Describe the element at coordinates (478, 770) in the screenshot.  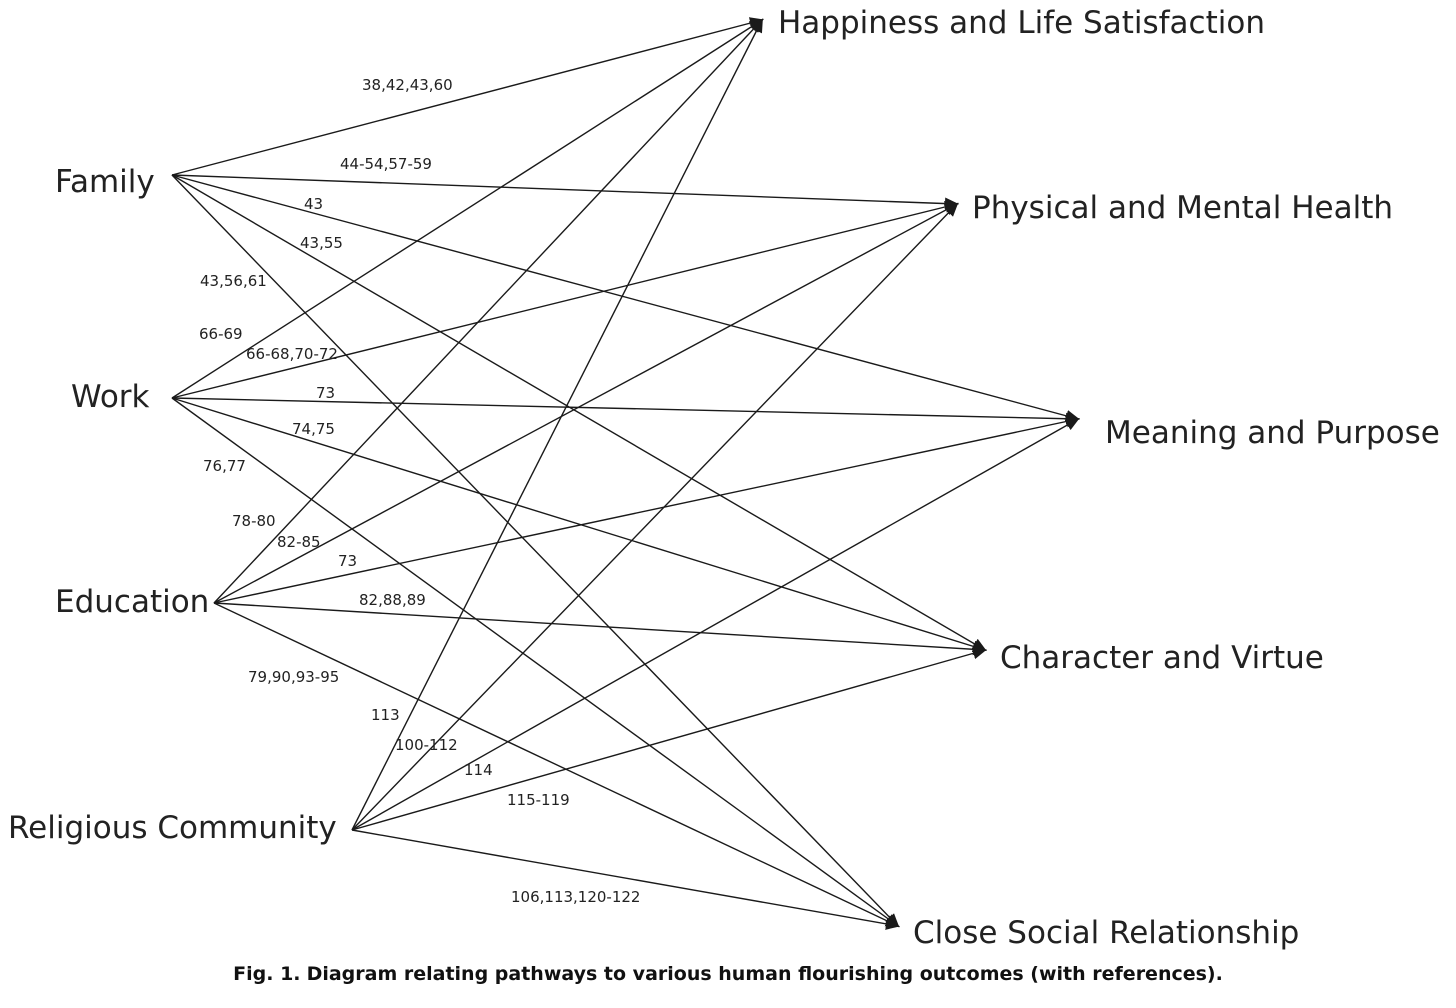
I see `edge-reference-religious-to-meaning: 114` at that location.